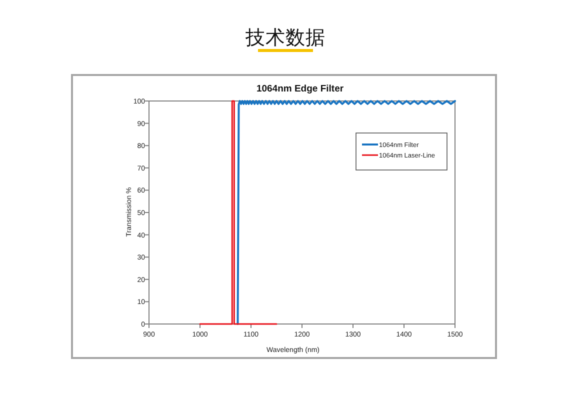  What do you see at coordinates (300, 89) in the screenshot?
I see `chart-title: 1064nm Edge Filter` at bounding box center [300, 89].